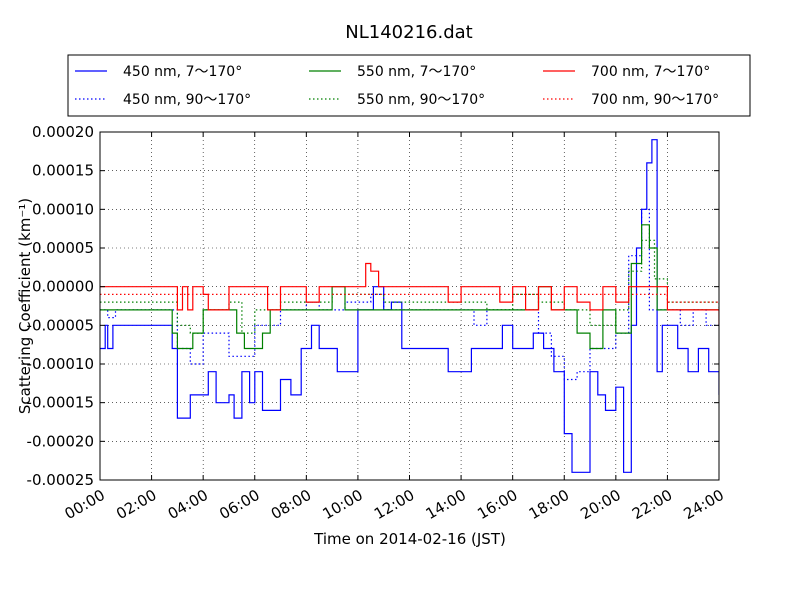  What do you see at coordinates (63, 209) in the screenshot?
I see `y-tick-label: 0.00010` at bounding box center [63, 209].